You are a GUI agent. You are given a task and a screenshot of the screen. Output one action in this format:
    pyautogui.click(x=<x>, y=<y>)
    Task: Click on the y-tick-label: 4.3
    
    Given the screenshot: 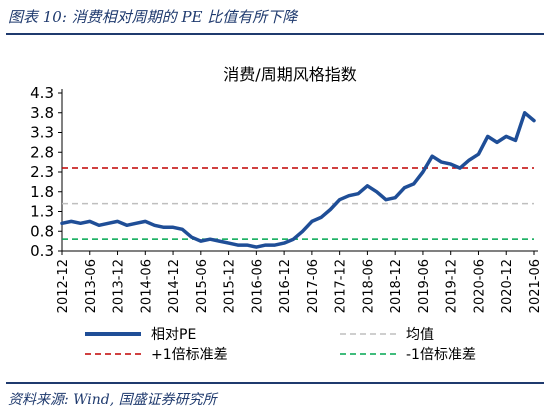 What is the action you would take?
    pyautogui.click(x=42, y=93)
    